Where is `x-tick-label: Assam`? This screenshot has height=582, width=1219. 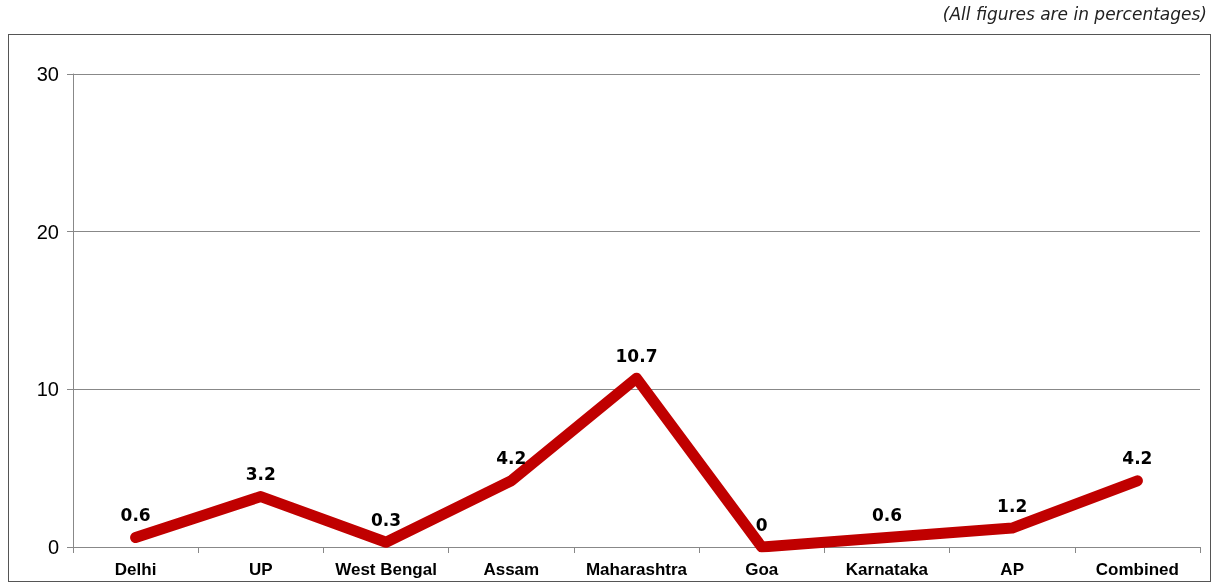
x-tick-label: Assam is located at coordinates (511, 569).